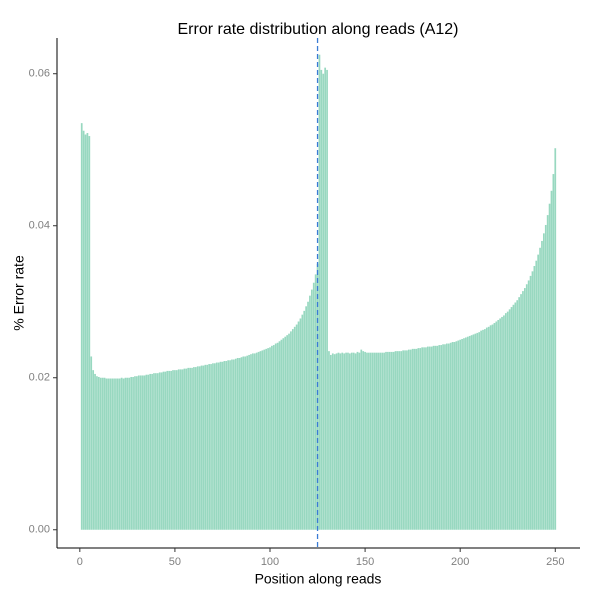 This screenshot has height=598, width=598. What do you see at coordinates (555, 562) in the screenshot?
I see `x-tick-label: 250` at bounding box center [555, 562].